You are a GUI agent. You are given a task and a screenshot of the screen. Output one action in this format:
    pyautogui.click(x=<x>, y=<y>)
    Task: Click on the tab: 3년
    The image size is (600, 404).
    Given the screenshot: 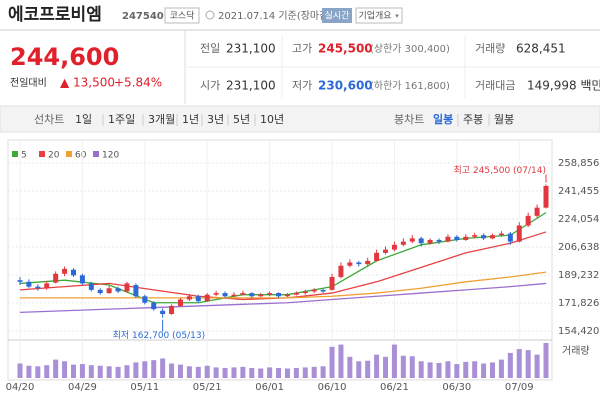 What is the action you would take?
    pyautogui.click(x=215, y=119)
    